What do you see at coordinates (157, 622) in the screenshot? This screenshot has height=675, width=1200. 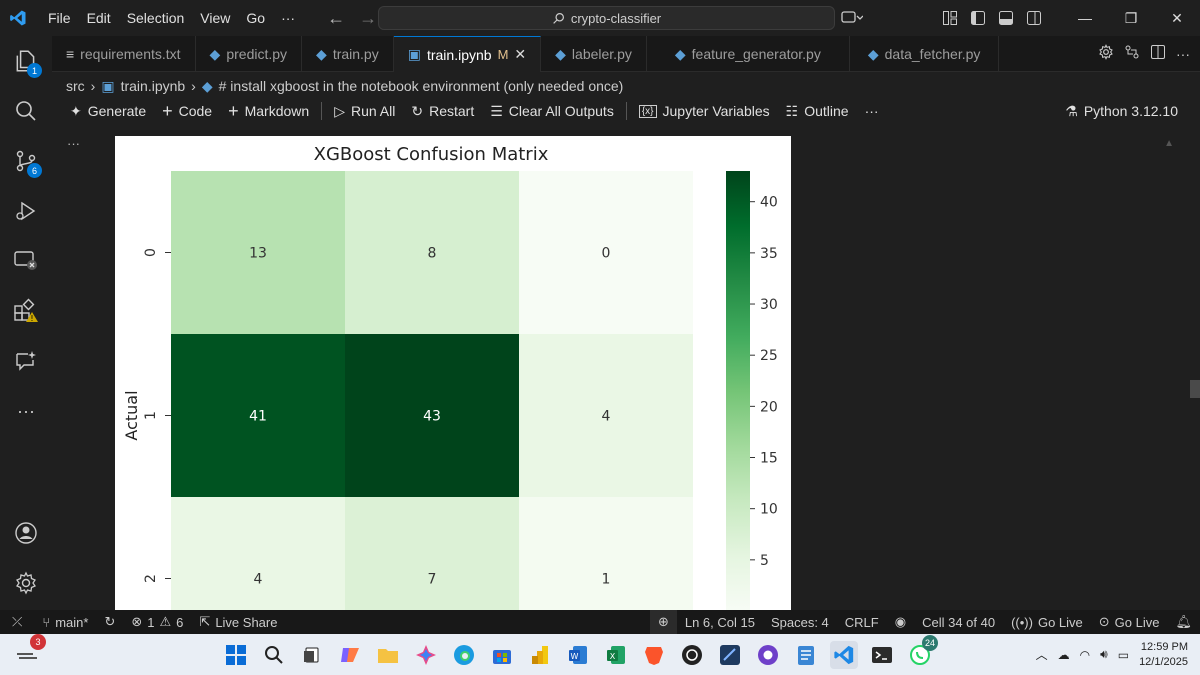 I see `problems-indicator: ⊗ 1 ⚠ 6` at bounding box center [157, 622].